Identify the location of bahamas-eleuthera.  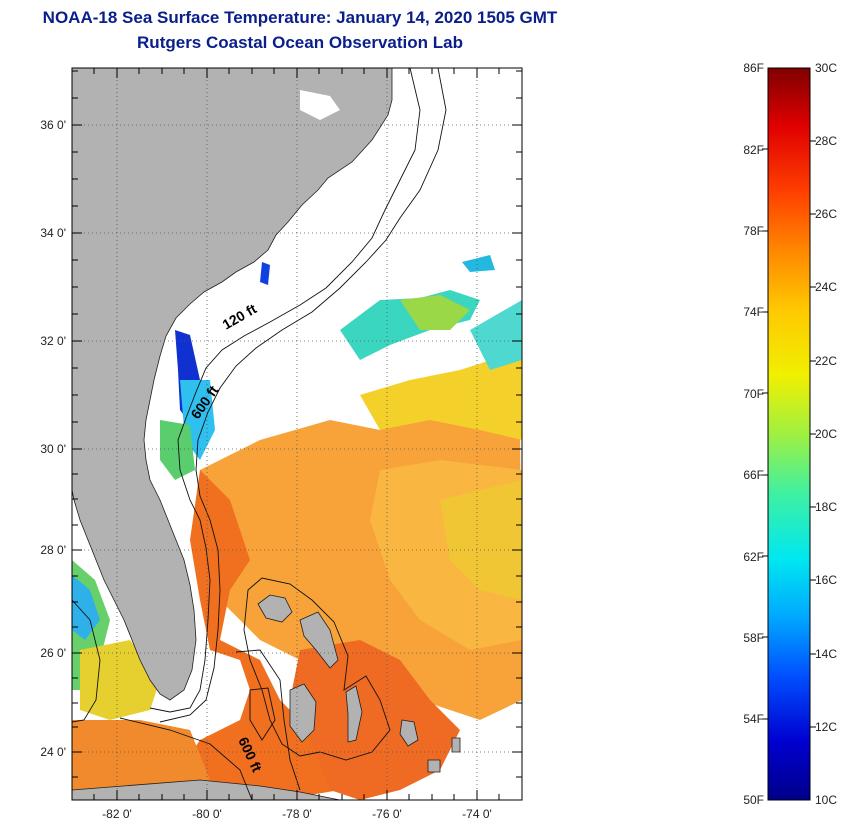
(354, 714).